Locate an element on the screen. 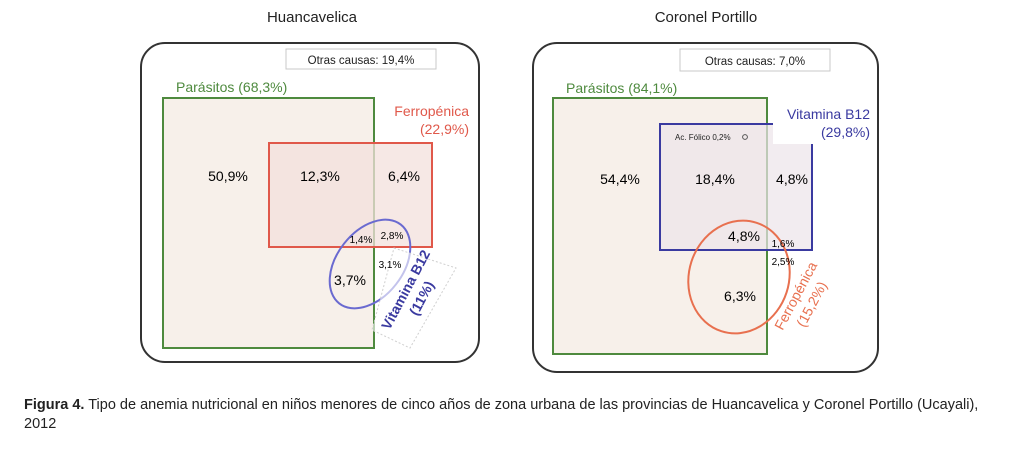 The width and height of the screenshot is (1020, 462). panel-title-huancavelica: Huancavelica is located at coordinates (312, 17).